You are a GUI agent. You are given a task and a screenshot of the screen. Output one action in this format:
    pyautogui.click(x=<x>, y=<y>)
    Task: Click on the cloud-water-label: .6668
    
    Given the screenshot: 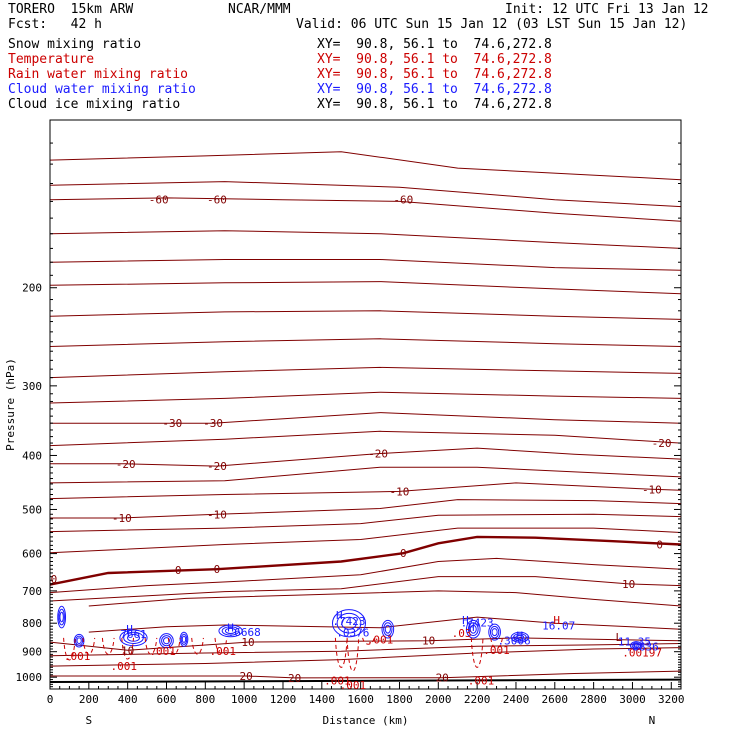 What is the action you would take?
    pyautogui.click(x=244, y=632)
    